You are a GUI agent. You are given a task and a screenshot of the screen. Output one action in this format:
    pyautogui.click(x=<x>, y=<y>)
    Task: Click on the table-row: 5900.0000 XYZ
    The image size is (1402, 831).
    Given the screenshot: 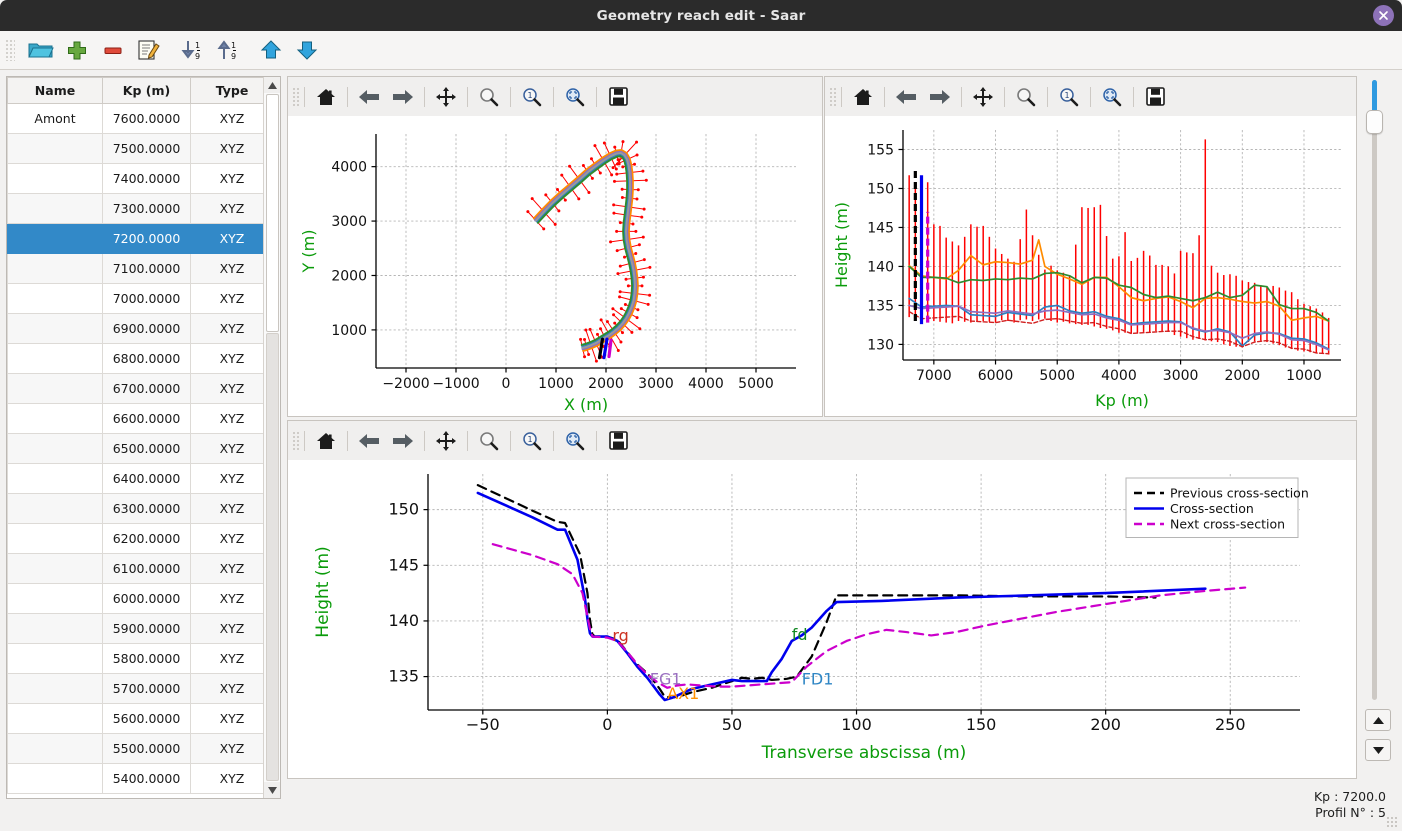 What is the action you would take?
    pyautogui.click(x=140, y=628)
    